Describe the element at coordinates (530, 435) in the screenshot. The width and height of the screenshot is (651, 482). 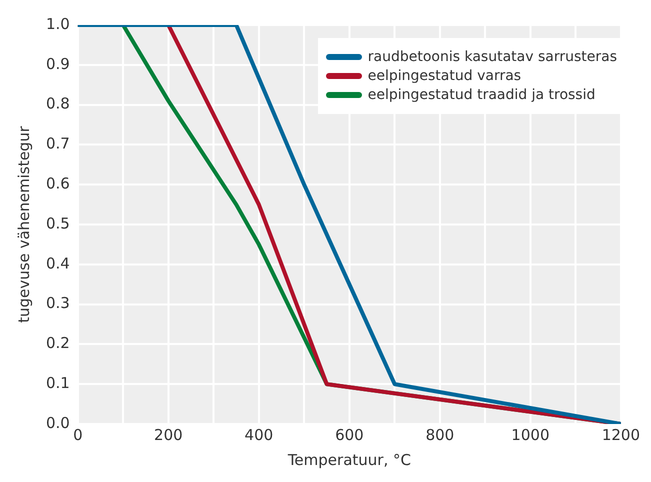
I see `x-tick-label: 1000` at that location.